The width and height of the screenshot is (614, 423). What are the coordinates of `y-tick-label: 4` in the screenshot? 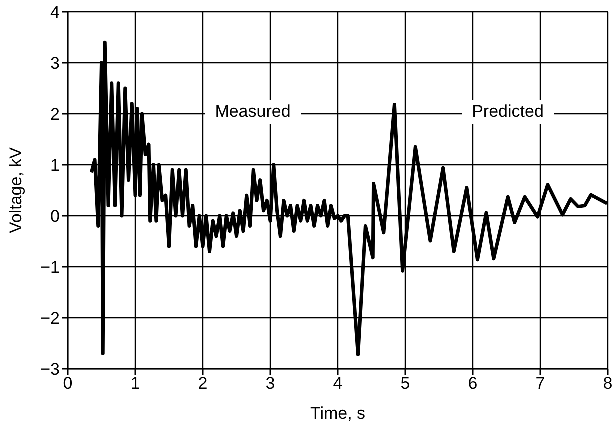 It's located at (55, 12).